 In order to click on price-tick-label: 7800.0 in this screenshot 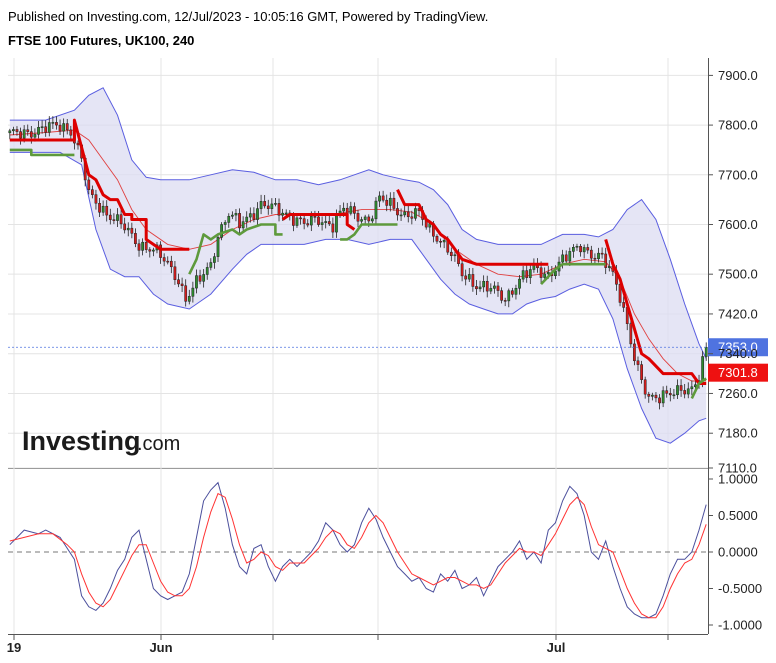, I will do `click(738, 125)`.